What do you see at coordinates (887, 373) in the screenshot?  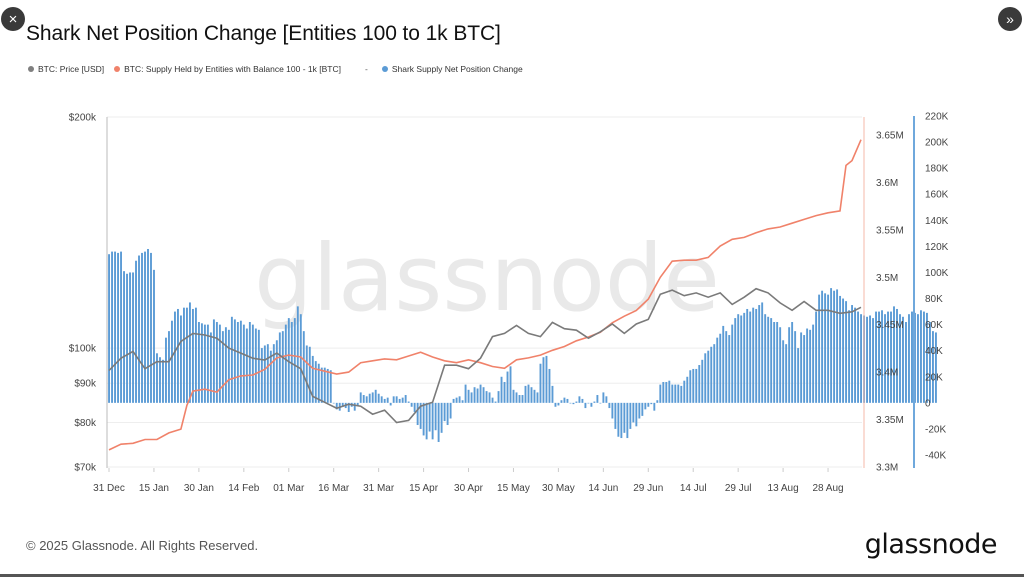 I see `supply-tick: 3.4M` at bounding box center [887, 373].